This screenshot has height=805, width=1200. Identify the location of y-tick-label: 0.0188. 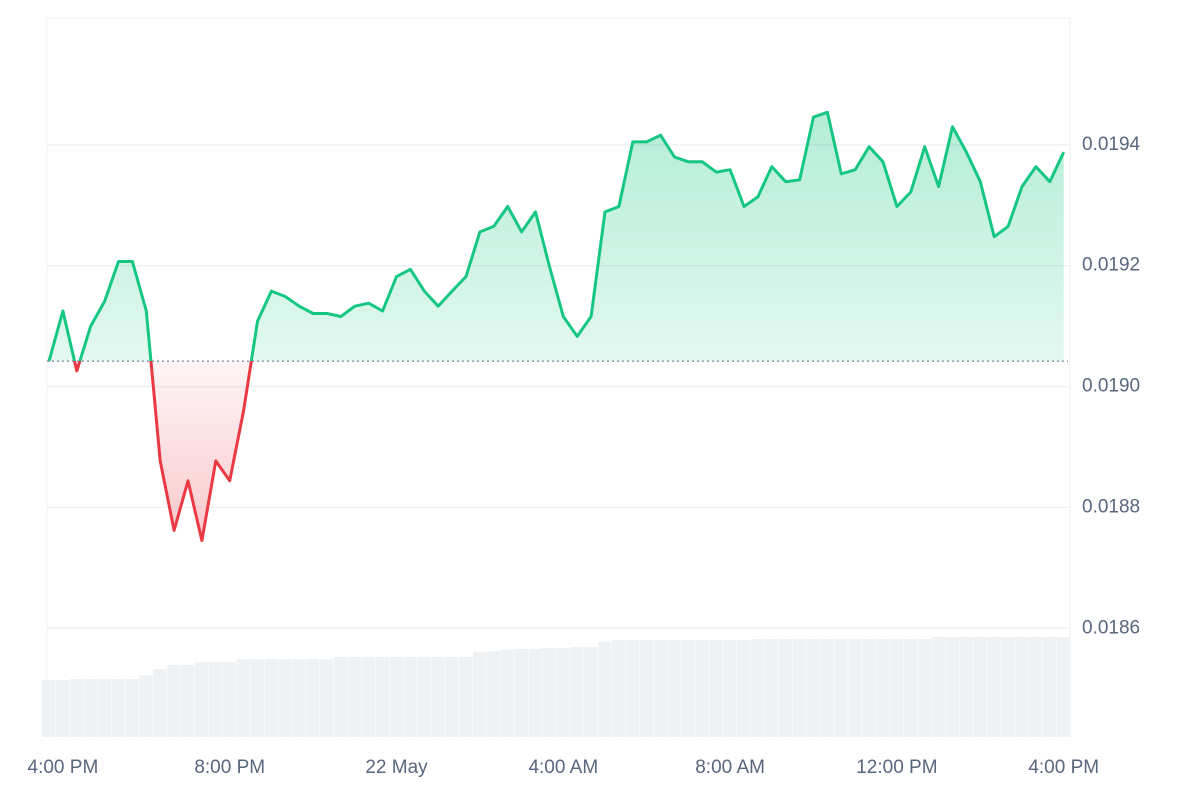
(1111, 506).